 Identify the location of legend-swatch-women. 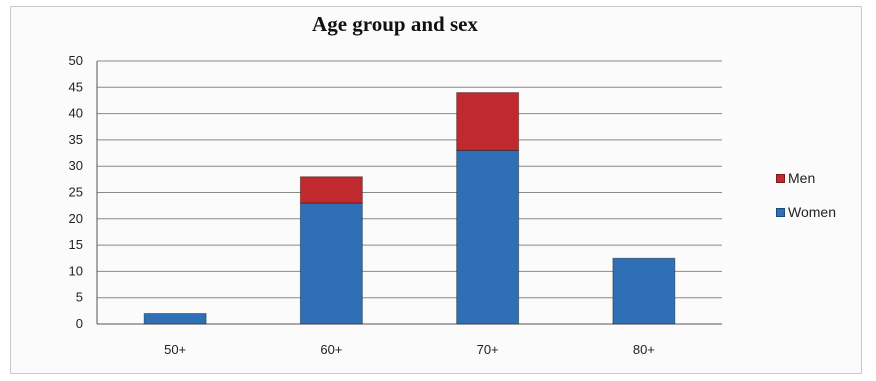
(780, 212).